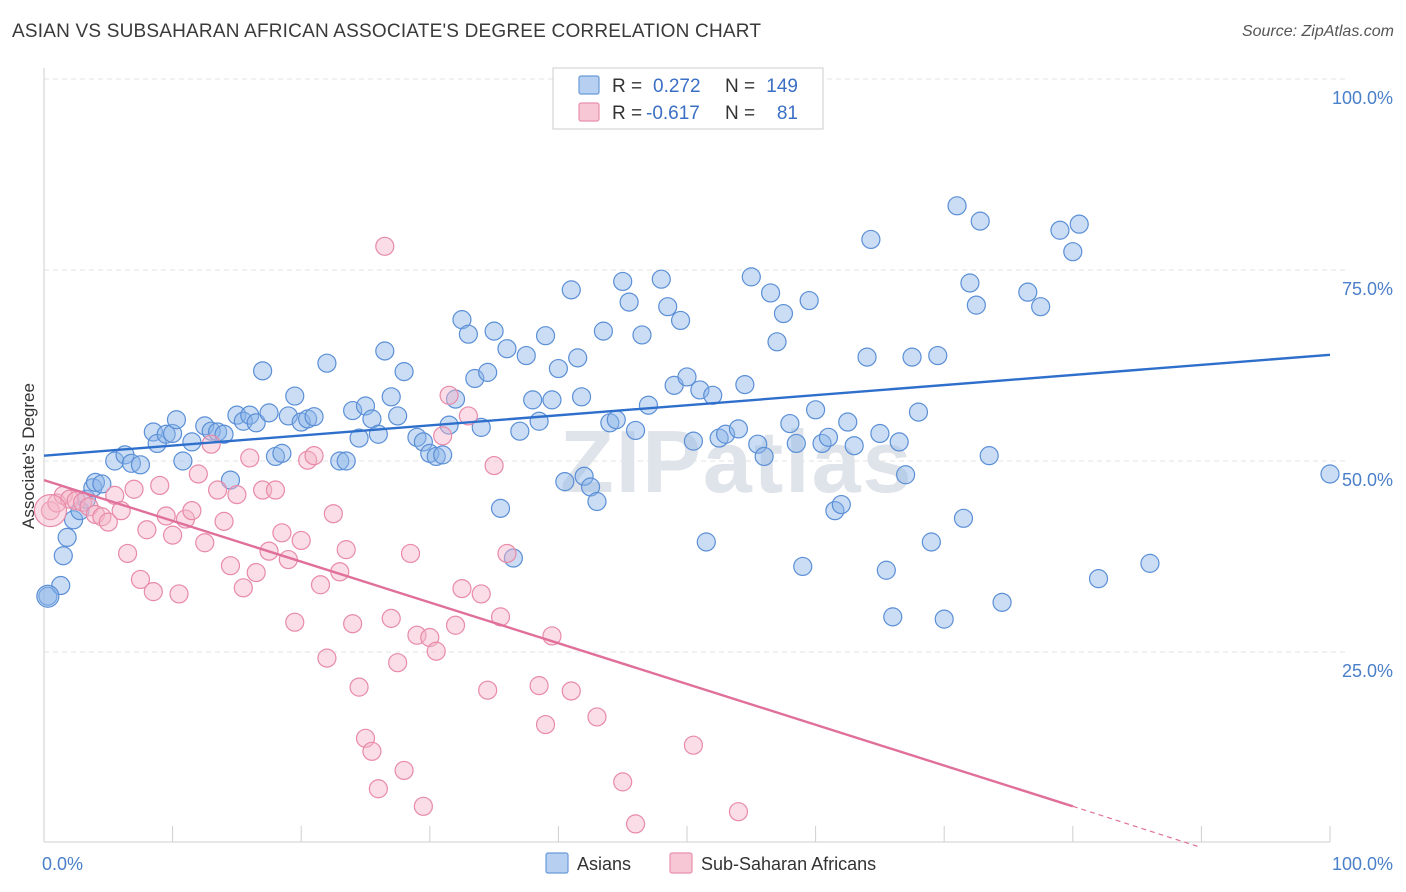 The image size is (1406, 892). Describe the element at coordinates (710, 863) in the screenshot. I see `bottom-legend: Asians Sub-Saharan Africans` at that location.